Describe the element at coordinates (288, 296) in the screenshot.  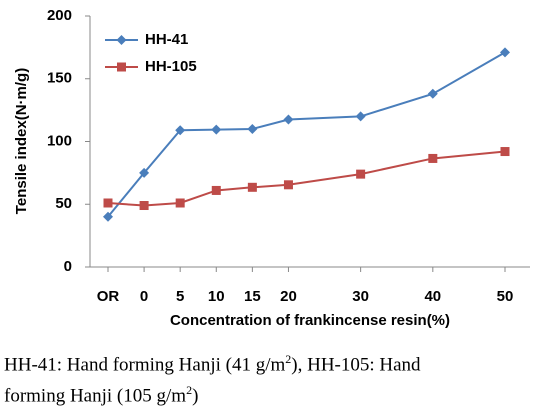
I see `x-tick-label: 20` at that location.